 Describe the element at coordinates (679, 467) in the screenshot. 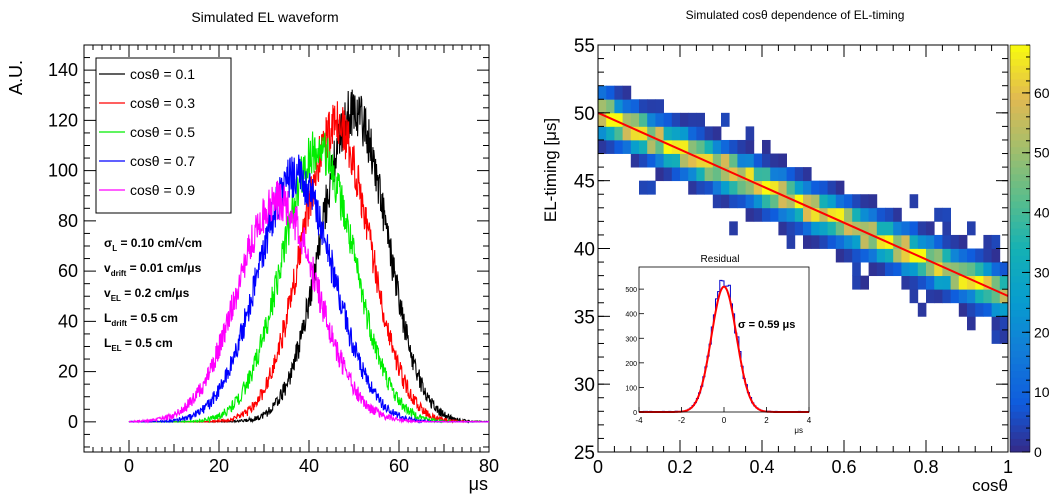

I see `x-tick-label: 0.2` at that location.